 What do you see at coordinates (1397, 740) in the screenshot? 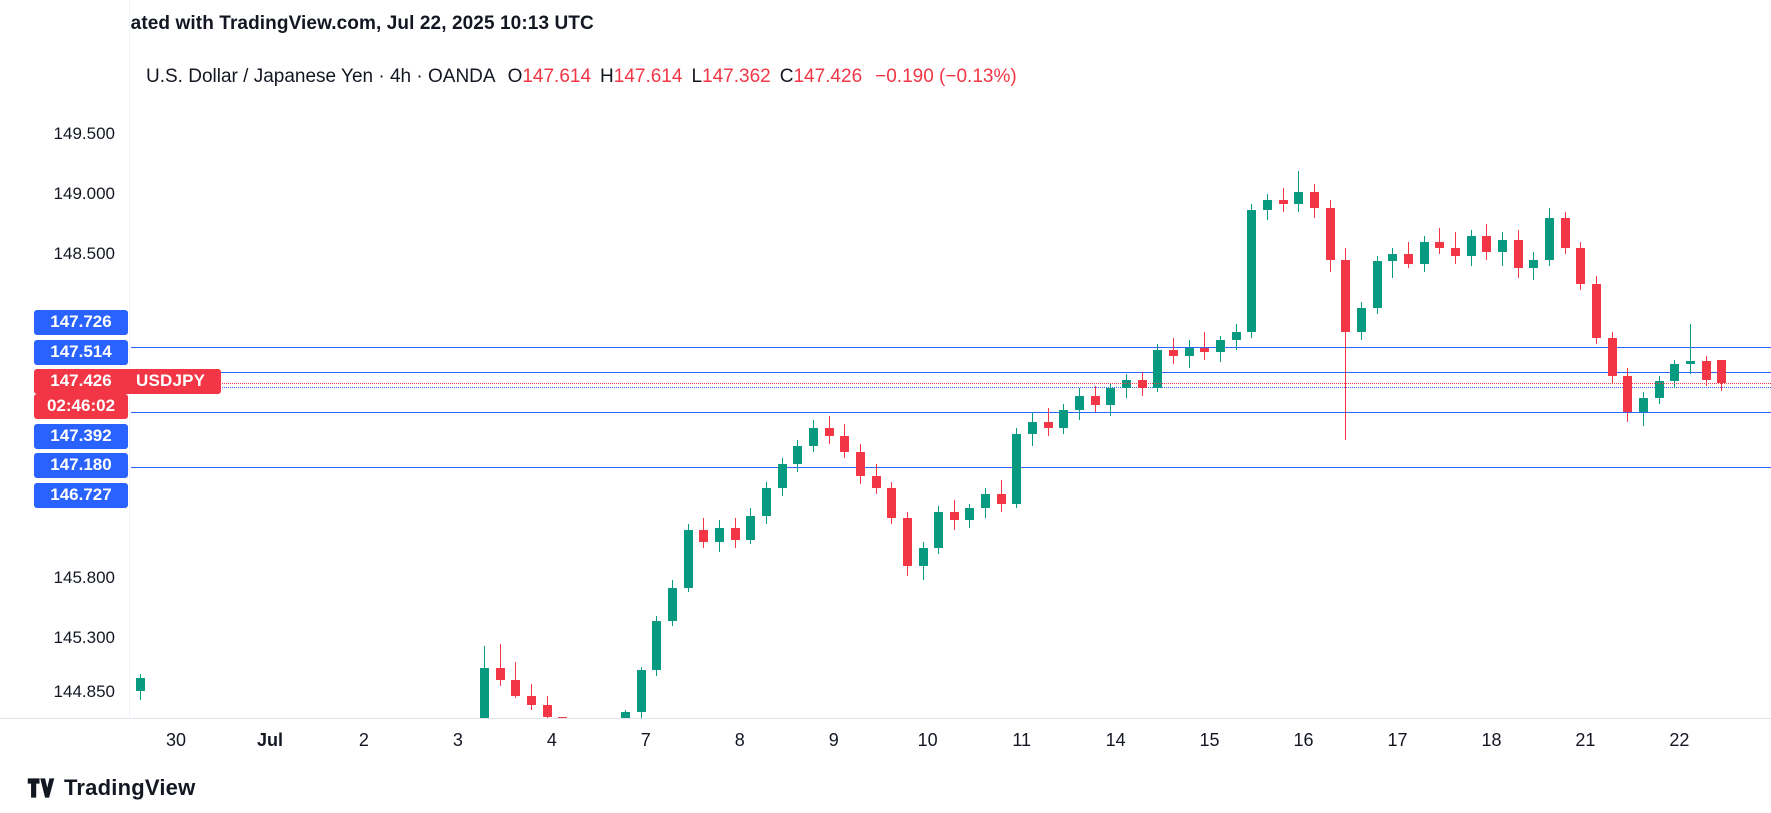
I see `time-axis-label: 17` at bounding box center [1397, 740].